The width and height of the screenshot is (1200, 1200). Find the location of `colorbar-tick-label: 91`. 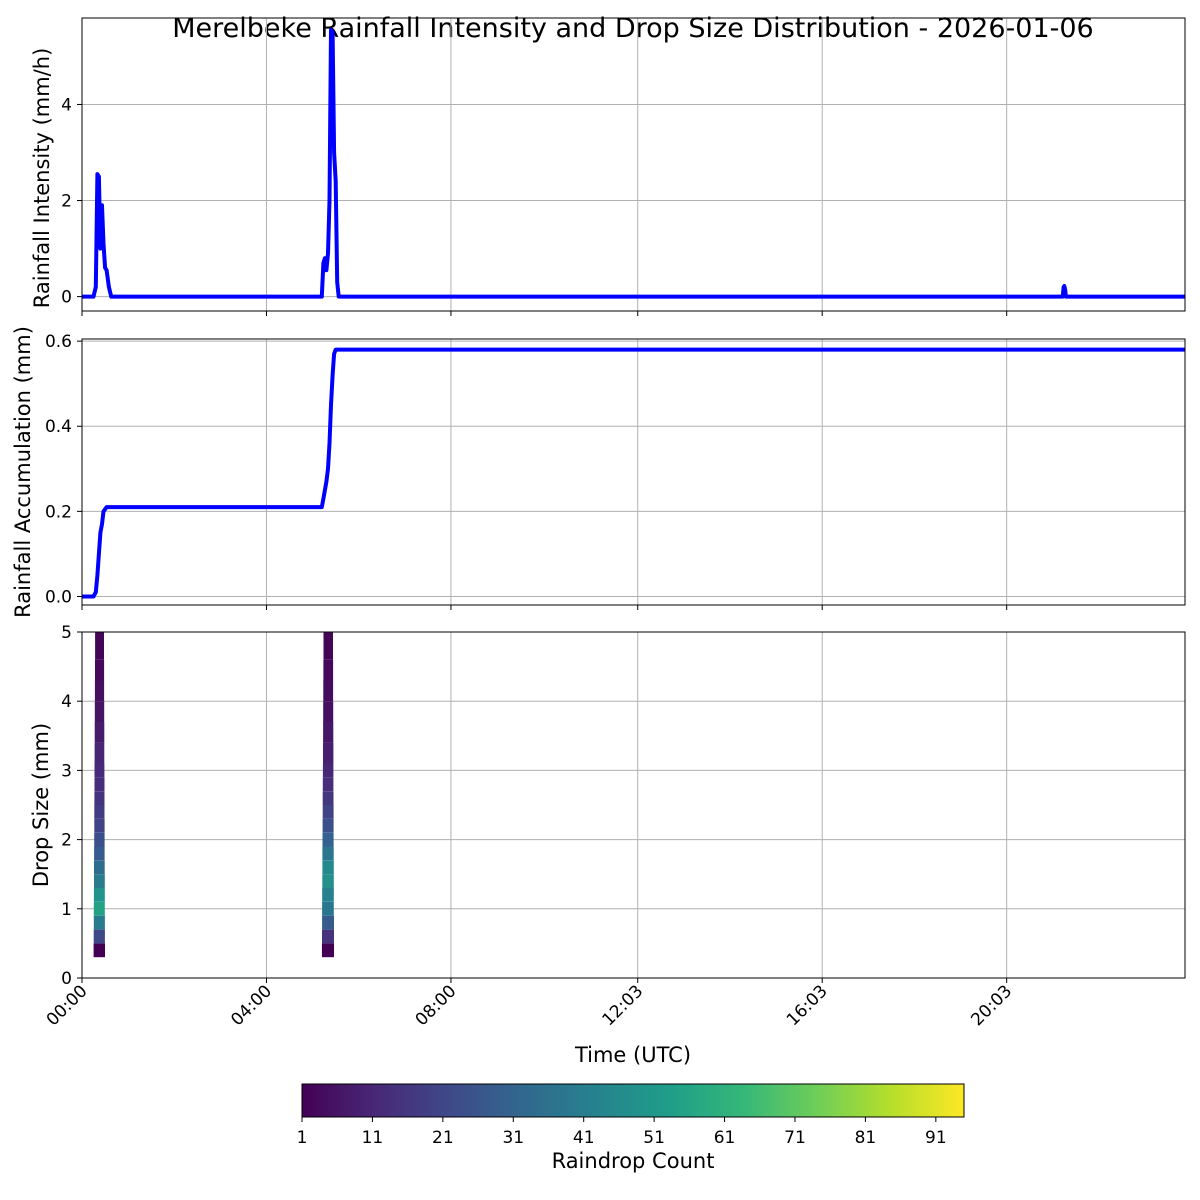

colorbar-tick-label: 91 is located at coordinates (936, 1138).